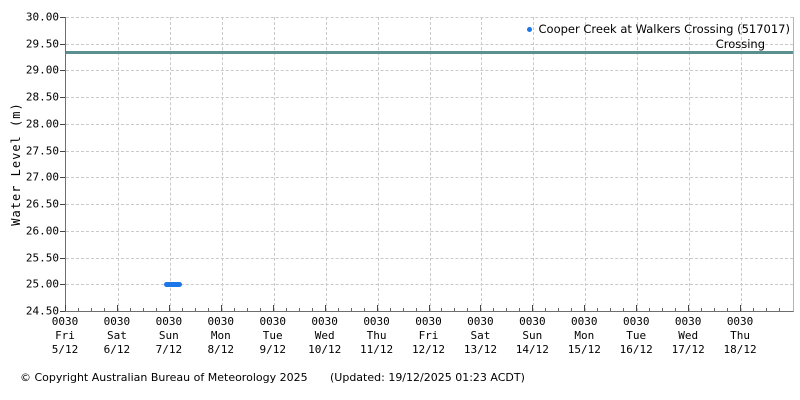  I want to click on updated-text: (Updated: 19/12/2025 01:23 ACDT), so click(427, 377).